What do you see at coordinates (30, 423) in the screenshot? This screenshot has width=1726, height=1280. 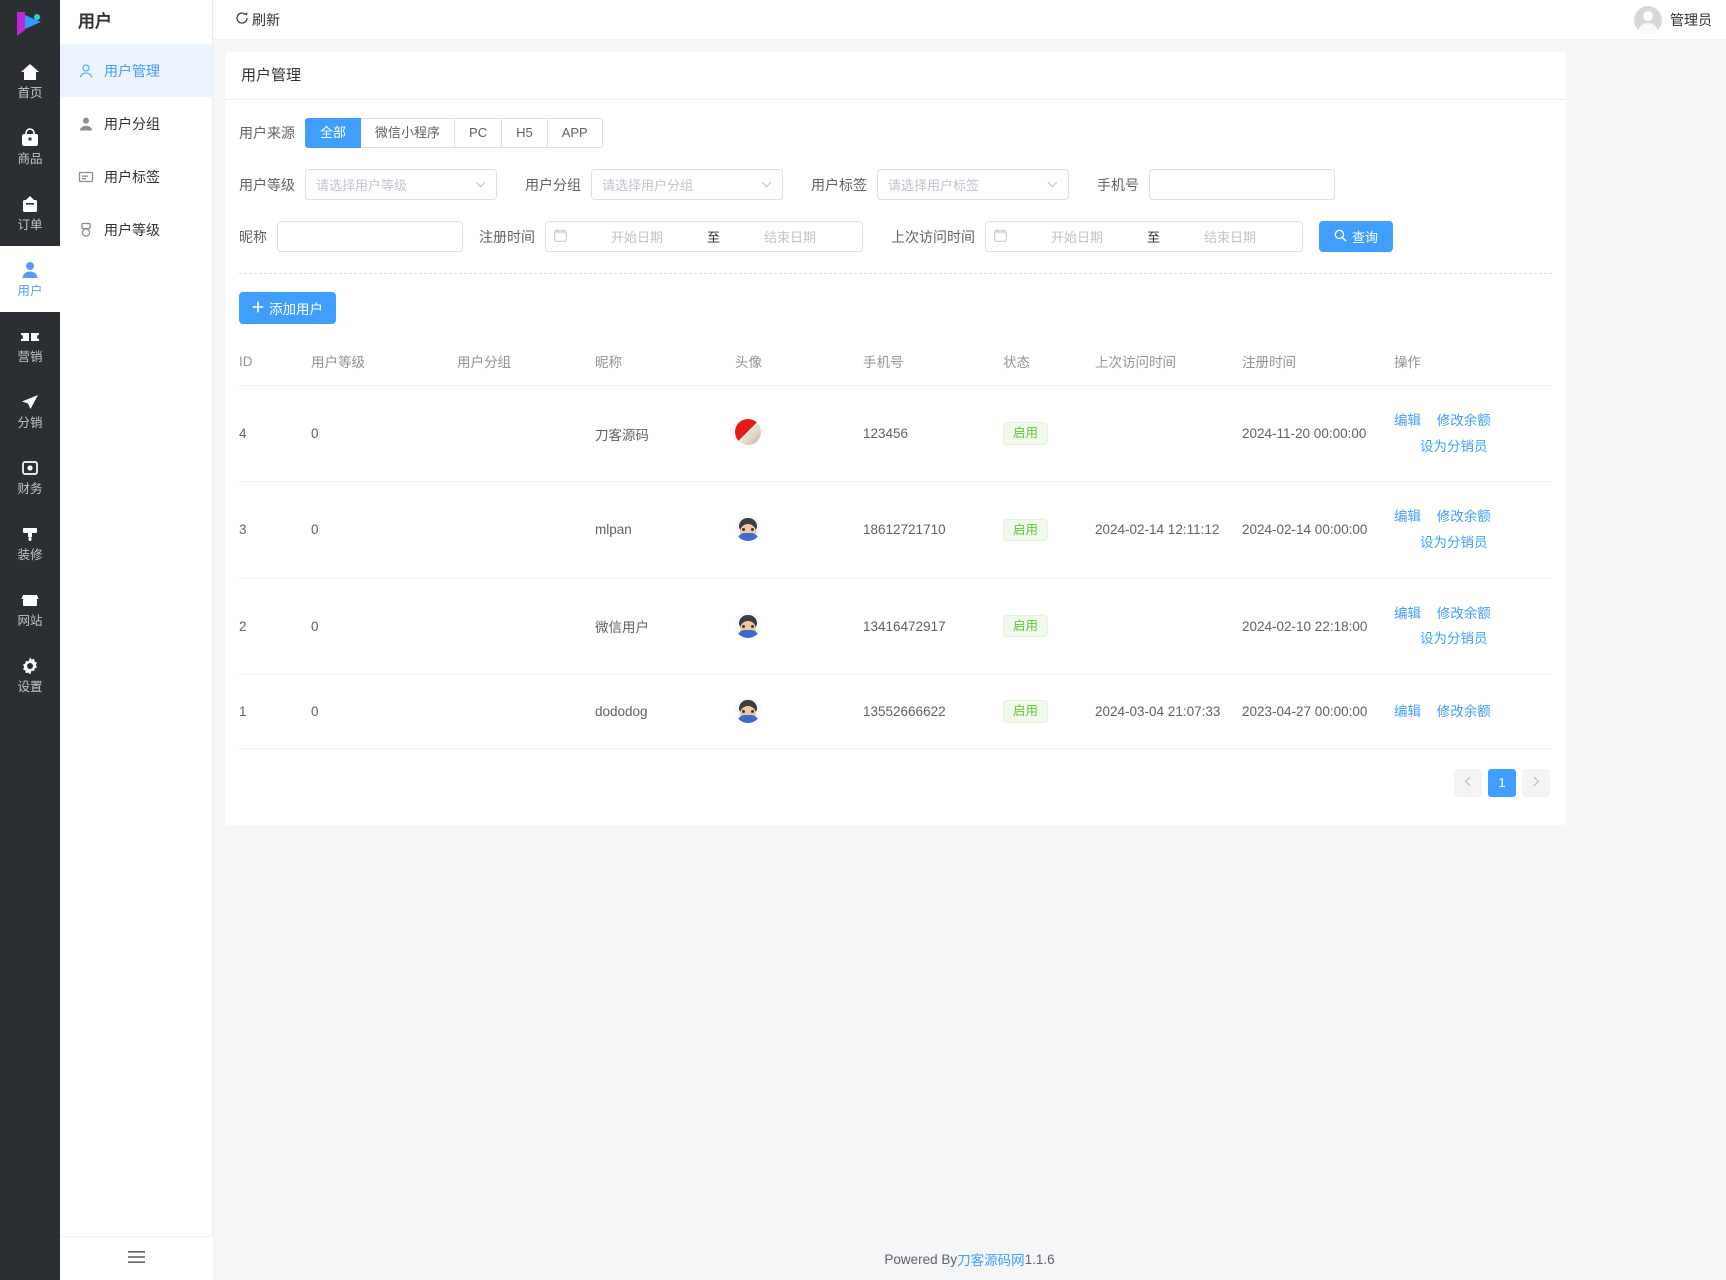 I see `rail-label: 分销` at bounding box center [30, 423].